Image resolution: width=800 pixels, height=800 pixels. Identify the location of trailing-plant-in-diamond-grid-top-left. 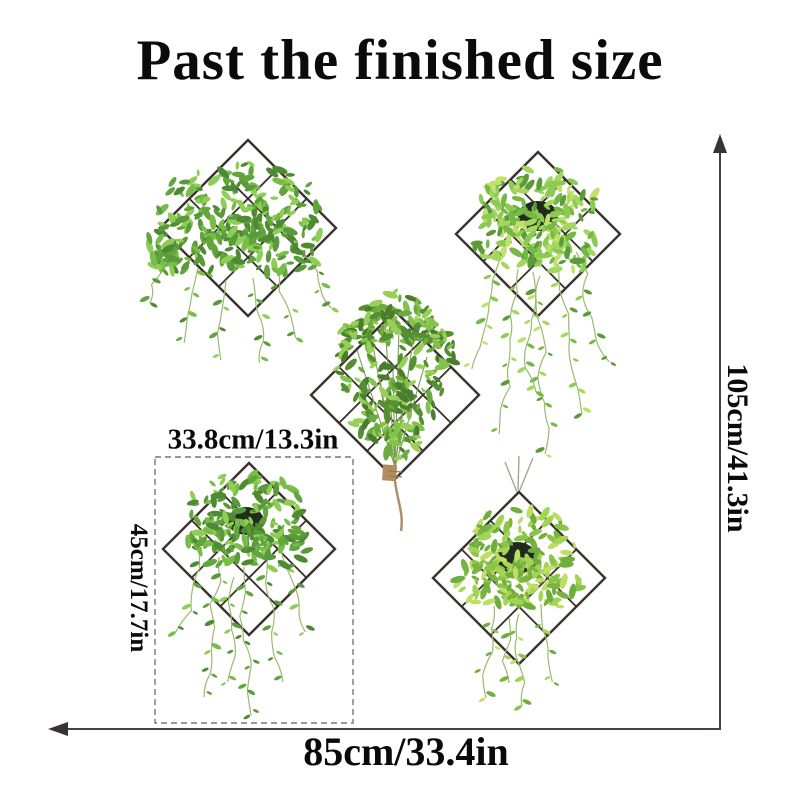
(239, 251).